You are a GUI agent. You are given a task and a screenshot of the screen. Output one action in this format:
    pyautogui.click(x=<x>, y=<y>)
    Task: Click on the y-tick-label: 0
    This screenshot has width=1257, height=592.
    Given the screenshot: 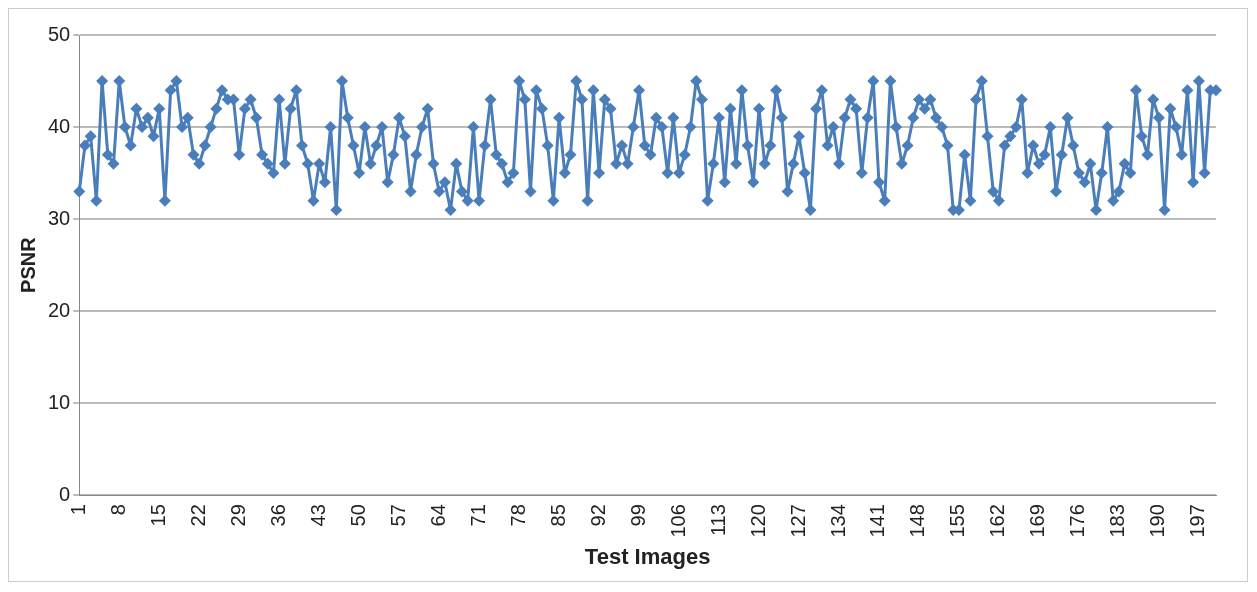 What is the action you would take?
    pyautogui.click(x=65, y=493)
    